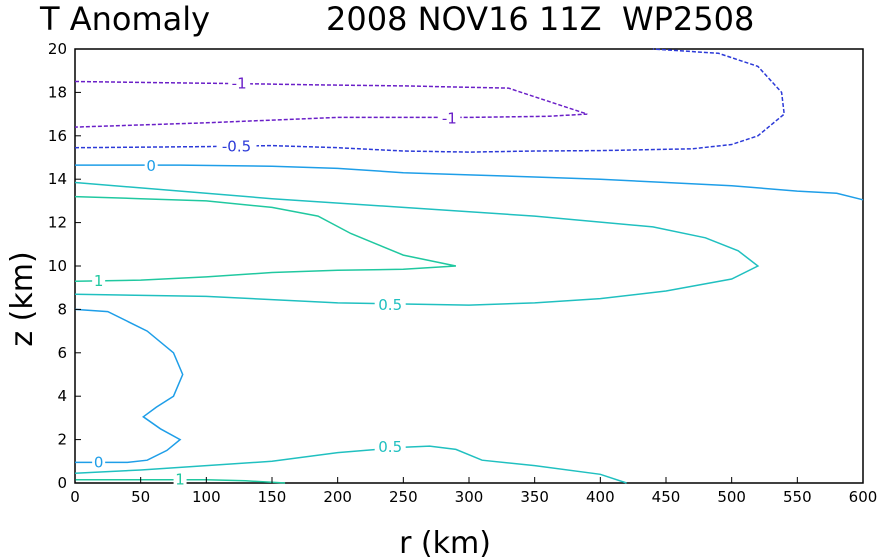 This screenshot has width=879, height=558. I want to click on chart-title-left: T Anomaly, so click(124, 19).